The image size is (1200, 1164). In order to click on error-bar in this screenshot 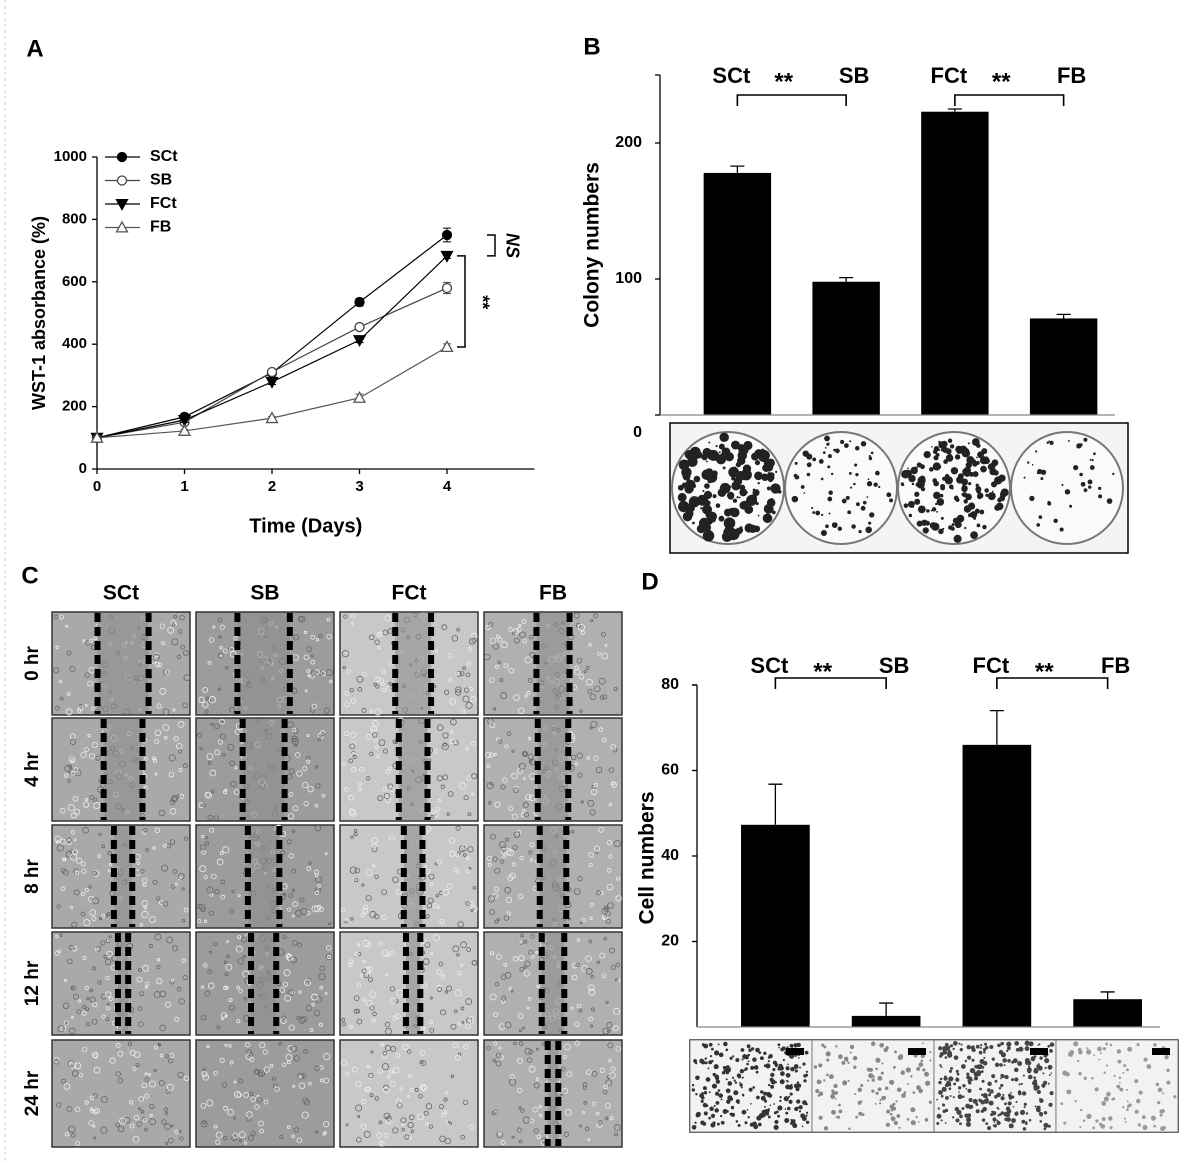, I will do `click(997, 728)`.